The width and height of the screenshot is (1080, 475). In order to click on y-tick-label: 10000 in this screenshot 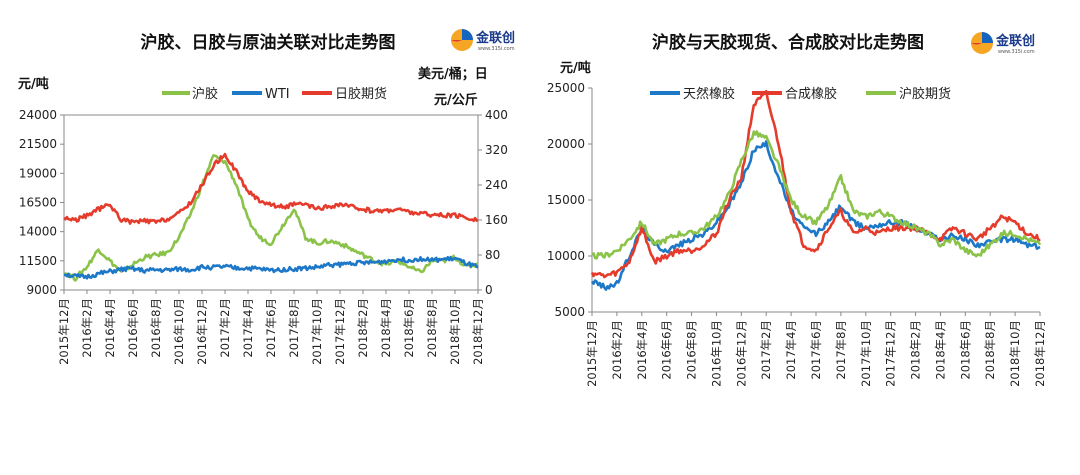, I will do `click(566, 256)`.